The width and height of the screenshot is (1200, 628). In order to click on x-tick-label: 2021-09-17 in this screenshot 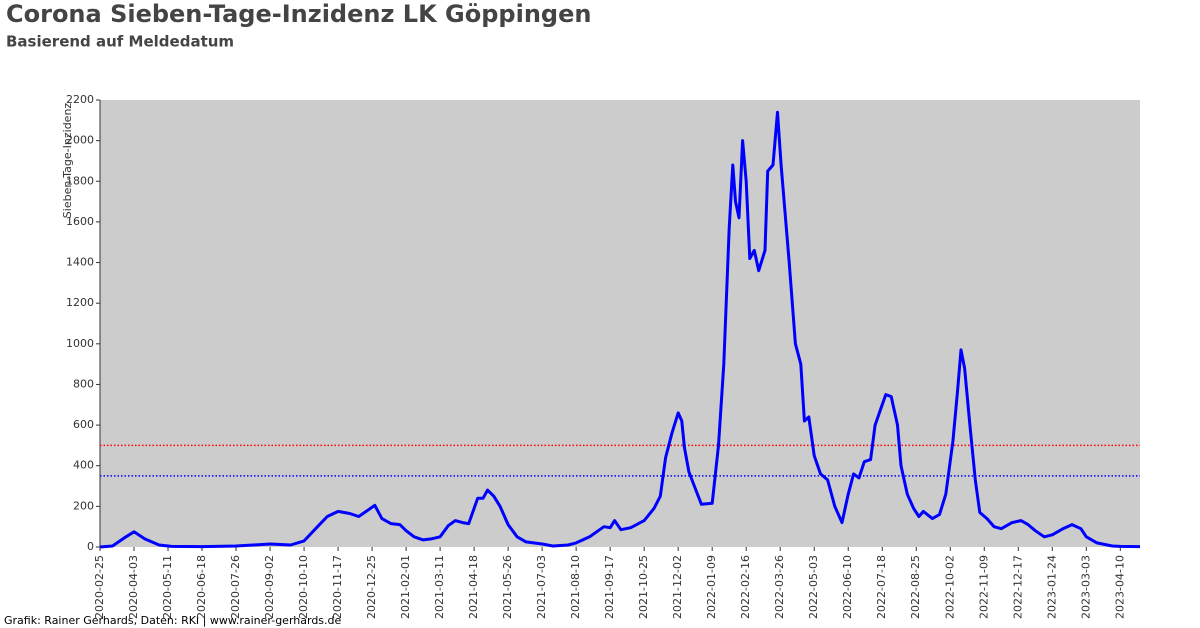, I will do `click(609, 587)`.